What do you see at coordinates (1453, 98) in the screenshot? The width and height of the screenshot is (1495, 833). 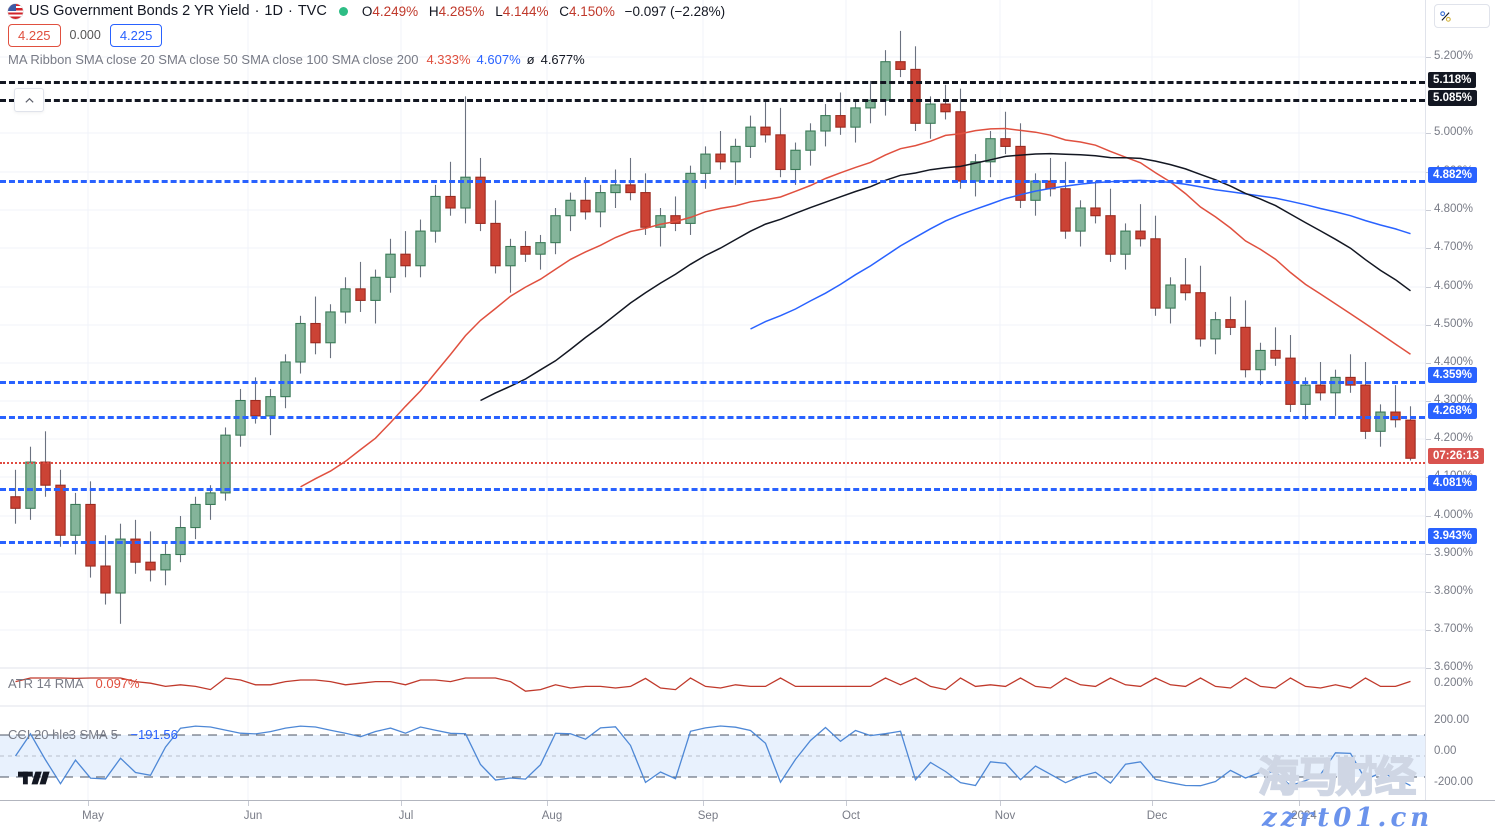 I see `level-badge-5085: 5.085%` at bounding box center [1453, 98].